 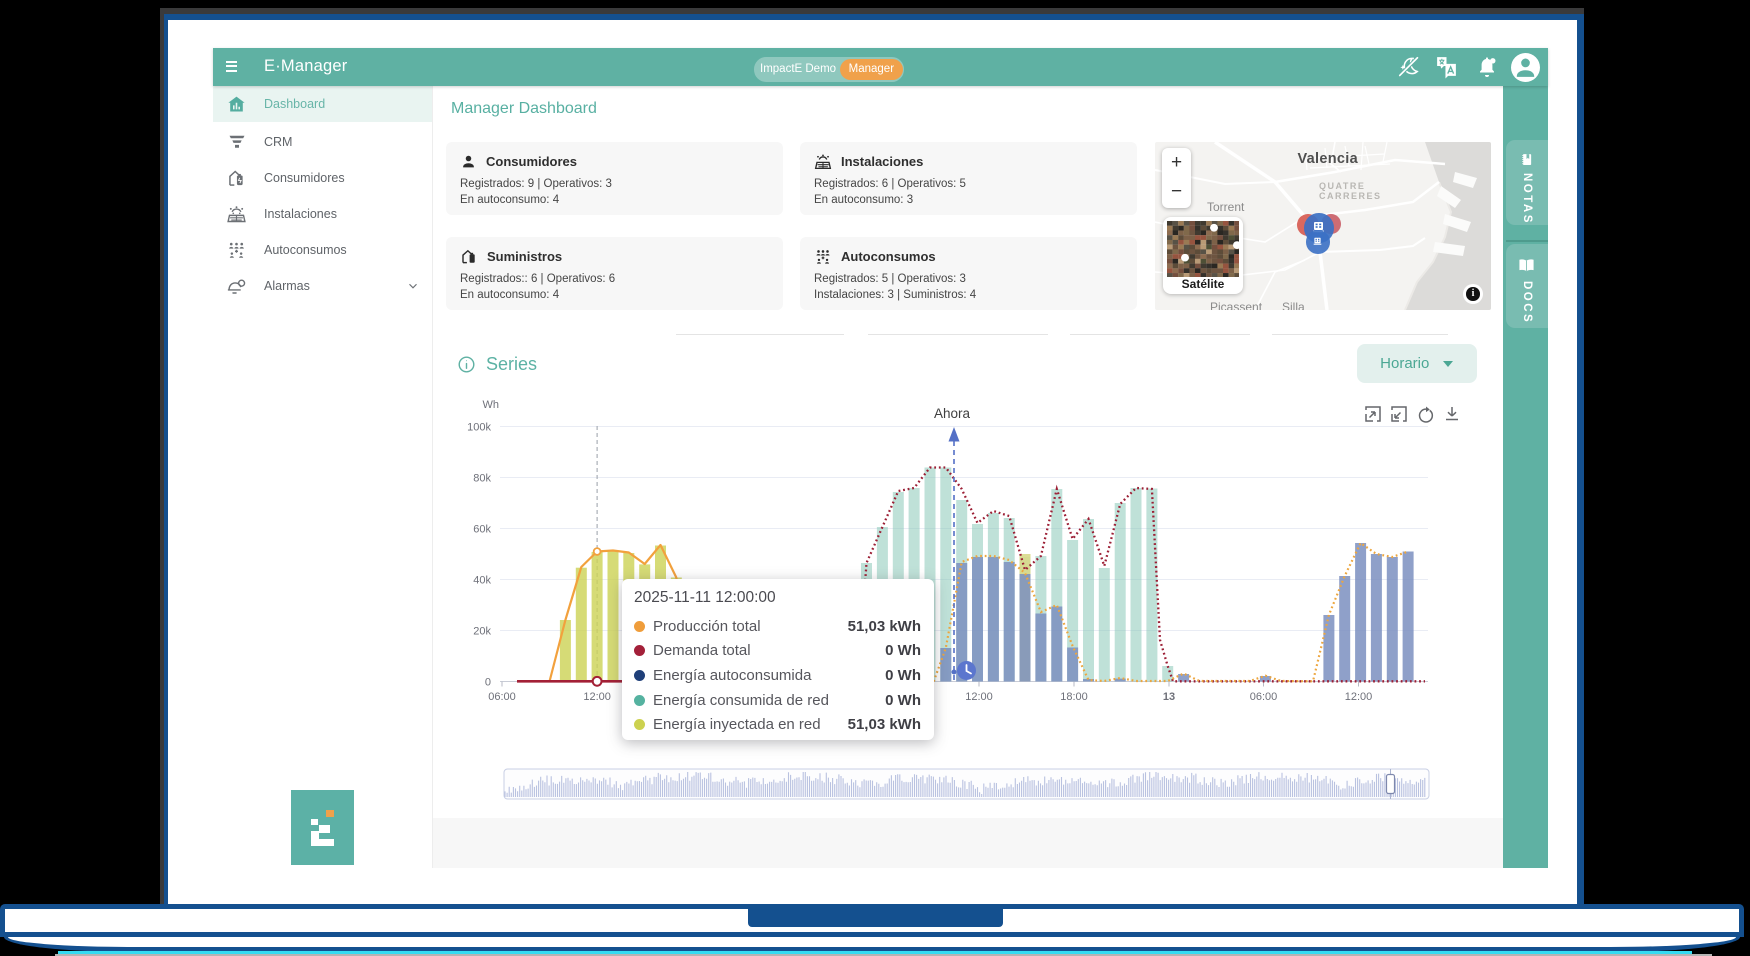 What do you see at coordinates (482, 581) in the screenshot?
I see `svg-text: 40k` at bounding box center [482, 581].